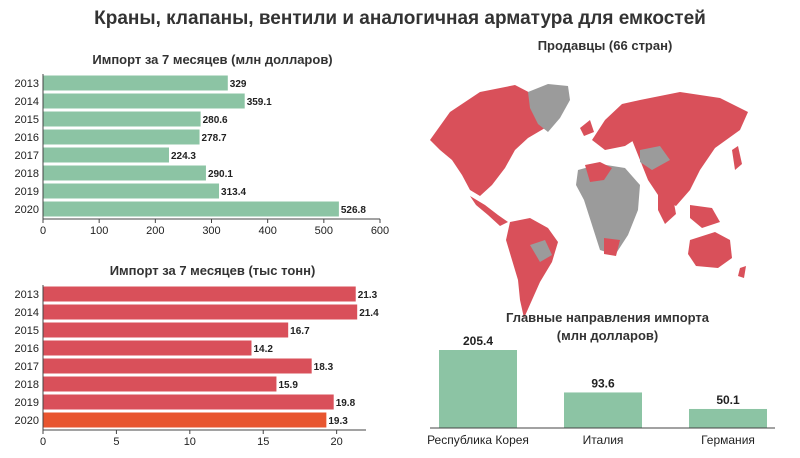 This screenshot has width=800, height=458. Describe the element at coordinates (263, 349) in the screenshot. I see `import-weight-value-label: 14.2` at that location.